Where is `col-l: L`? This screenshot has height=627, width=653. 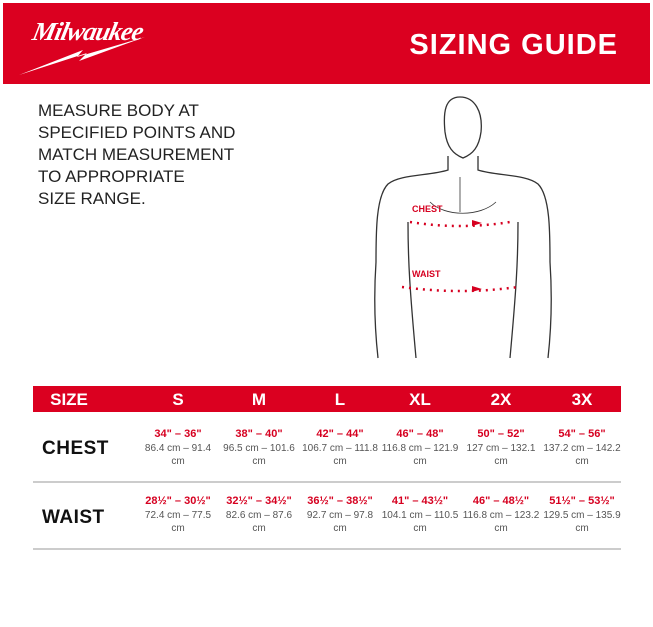 col-l: L is located at coordinates (340, 399).